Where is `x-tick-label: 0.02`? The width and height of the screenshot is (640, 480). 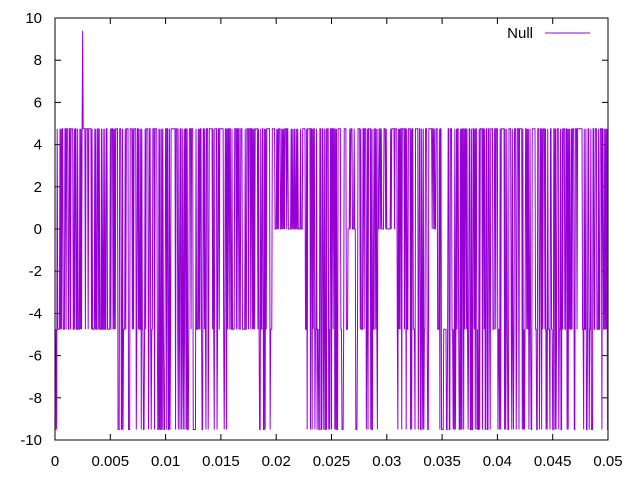
x-tick-label: 0.02 is located at coordinates (276, 461).